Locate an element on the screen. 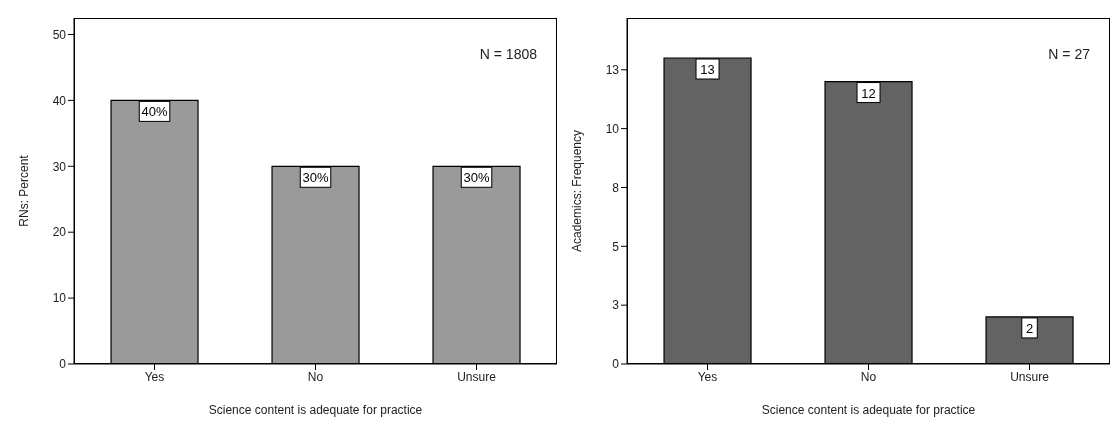  y-tick-label: 8 is located at coordinates (616, 187).